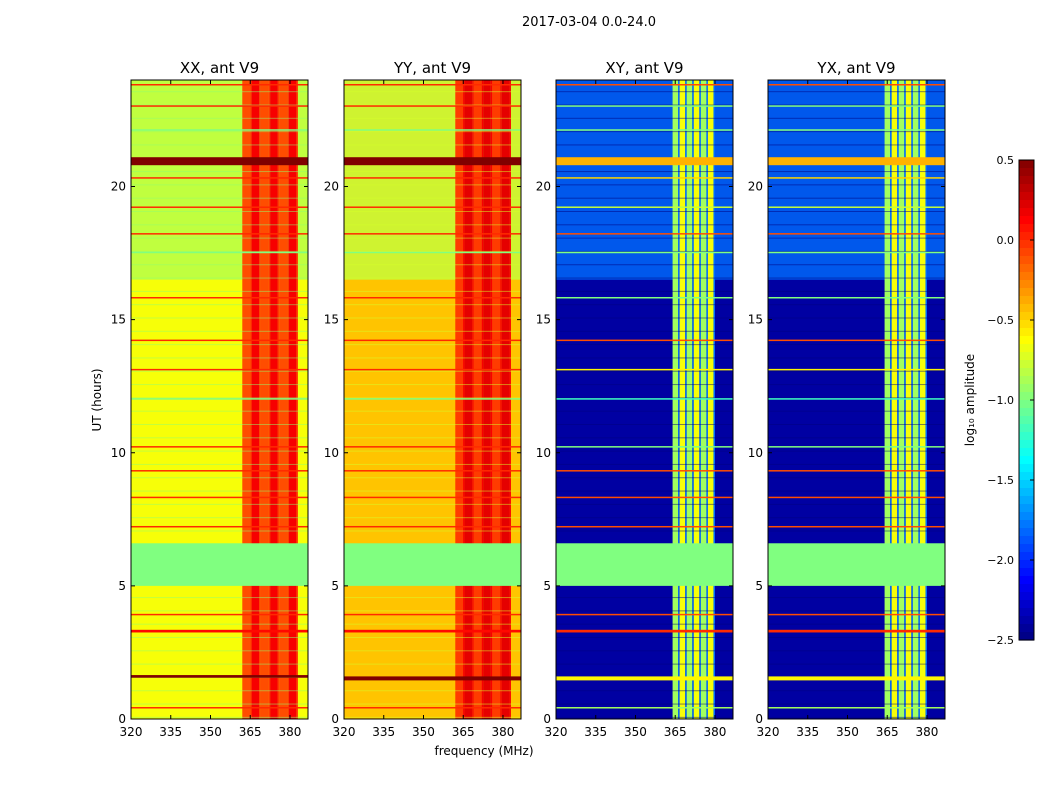  I want to click on colorbar-tick-label: −1.0, so click(1000, 400).